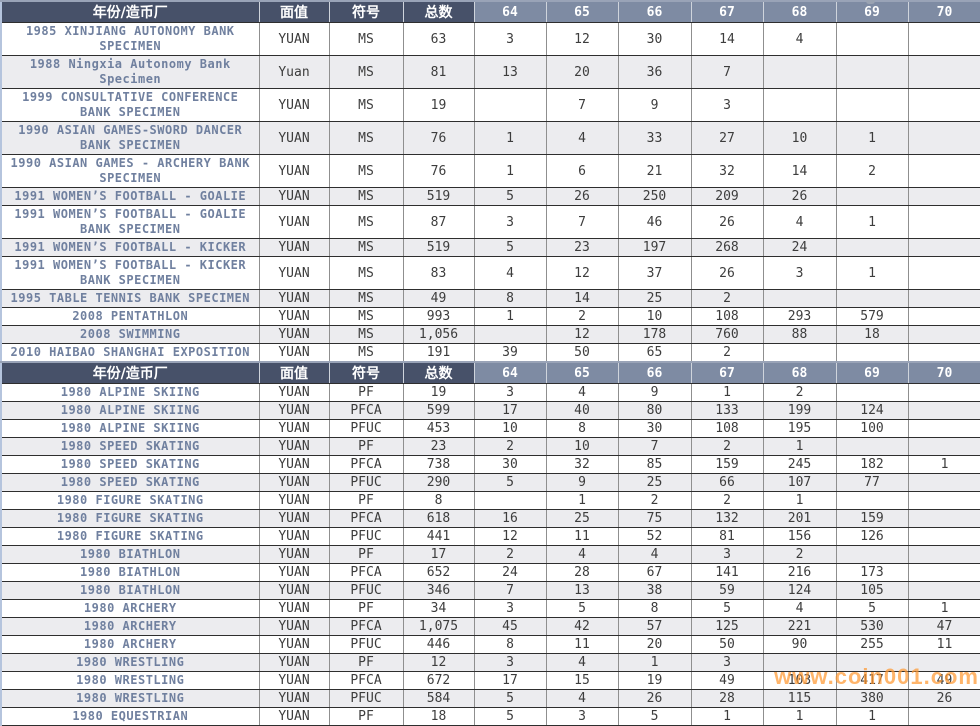 The height and width of the screenshot is (726, 980). I want to click on grade-count-cell: 141, so click(727, 572).